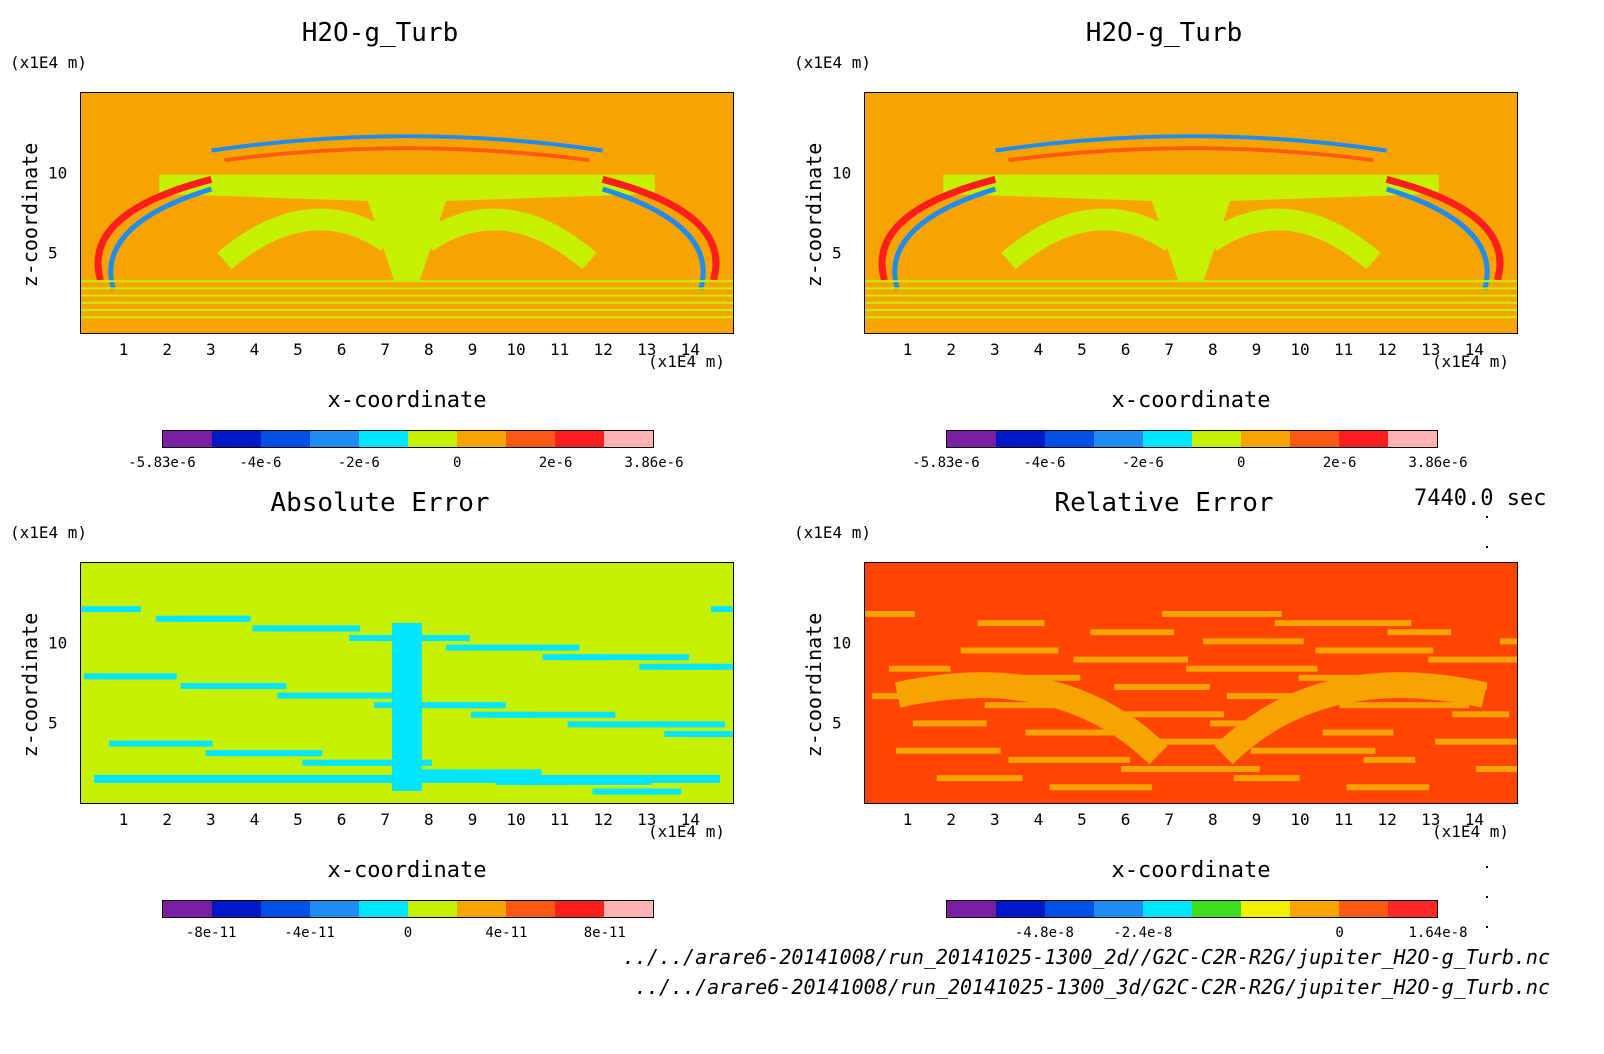 The width and height of the screenshot is (1604, 1054). I want to click on chart-title: H2O-g_Turb, so click(380, 33).